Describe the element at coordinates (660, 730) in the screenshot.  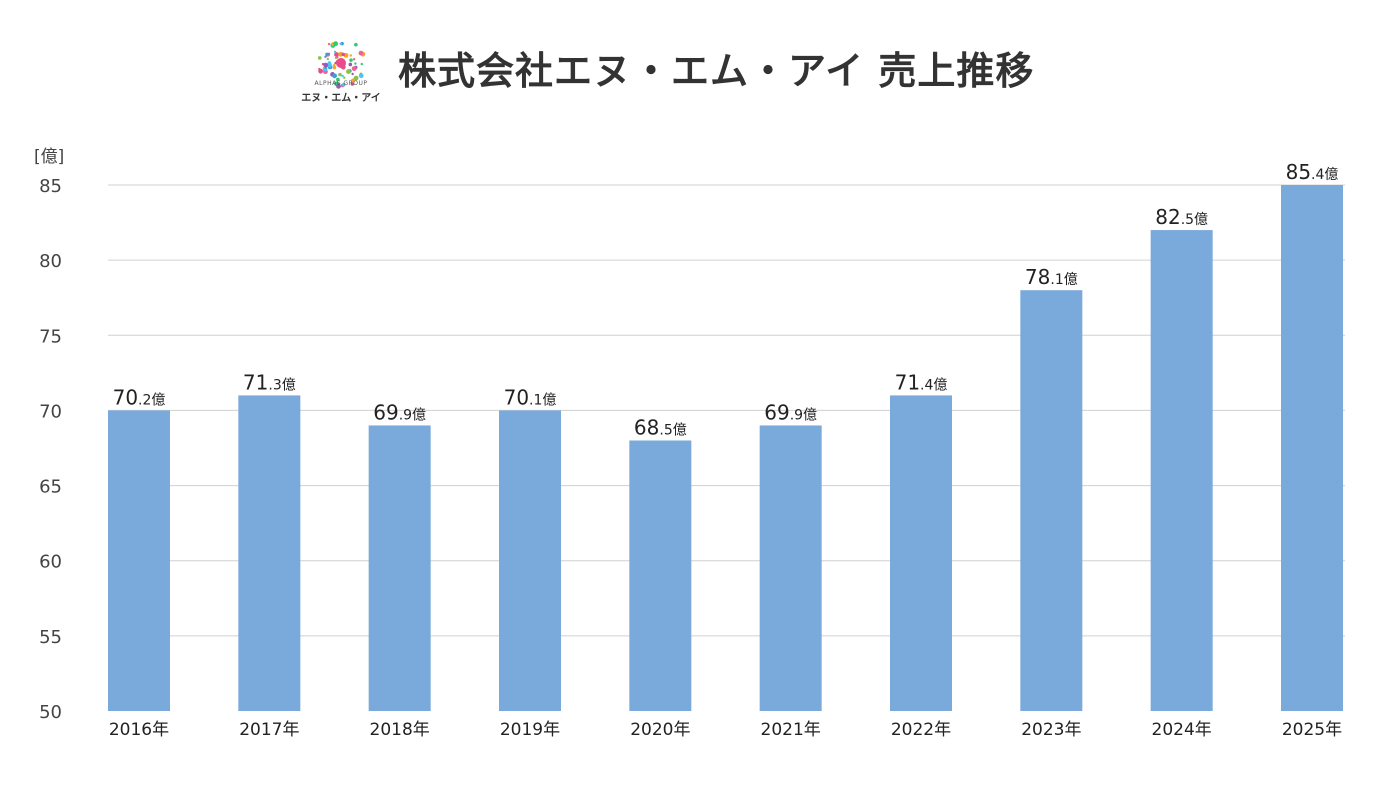
I see `x-tick-label: 2020年` at that location.